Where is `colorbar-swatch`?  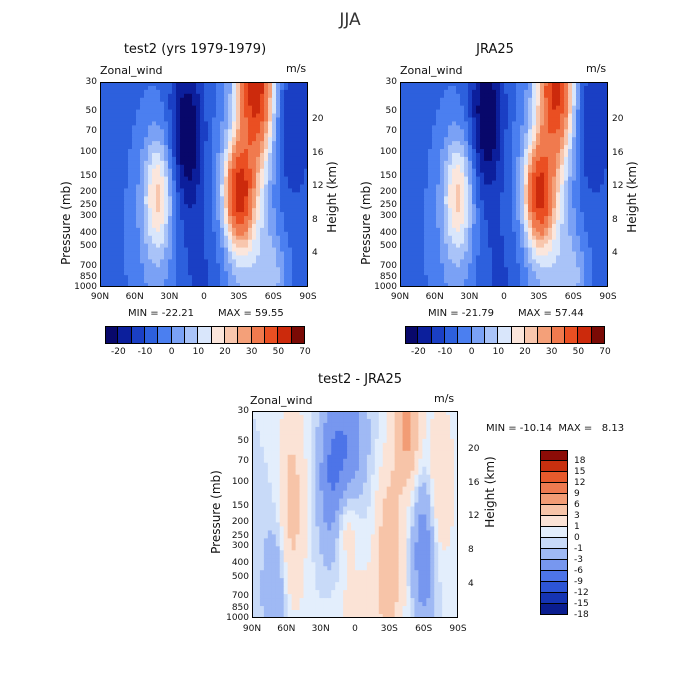
colorbar-swatch is located at coordinates (258, 335).